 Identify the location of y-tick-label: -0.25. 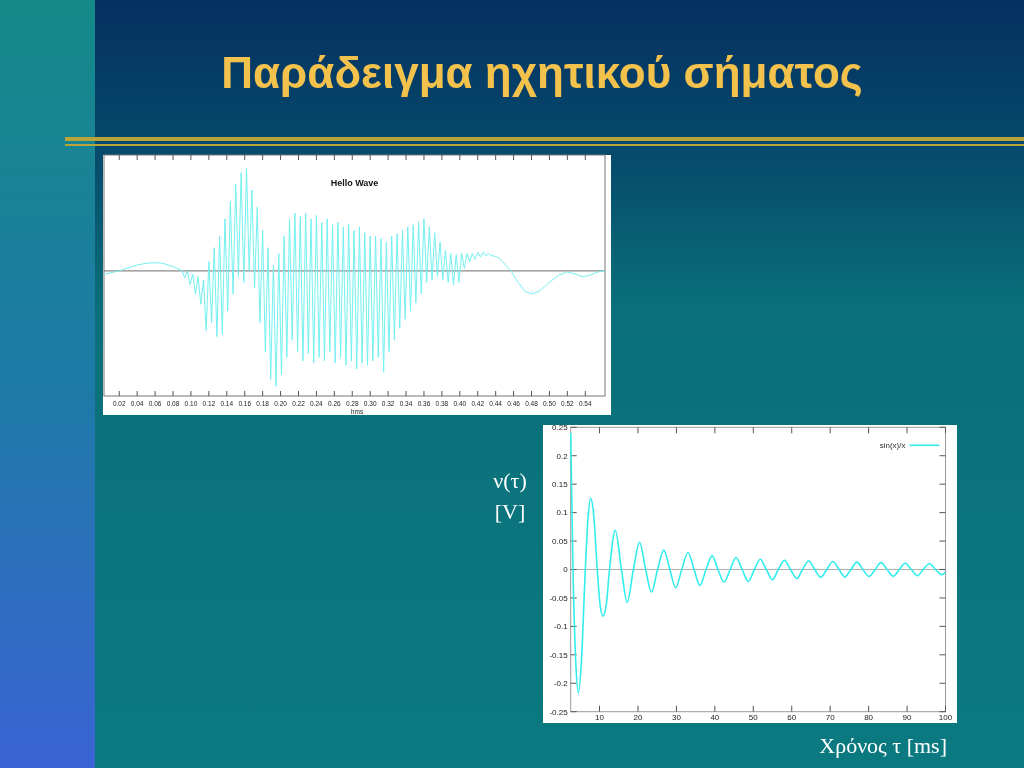
(559, 712).